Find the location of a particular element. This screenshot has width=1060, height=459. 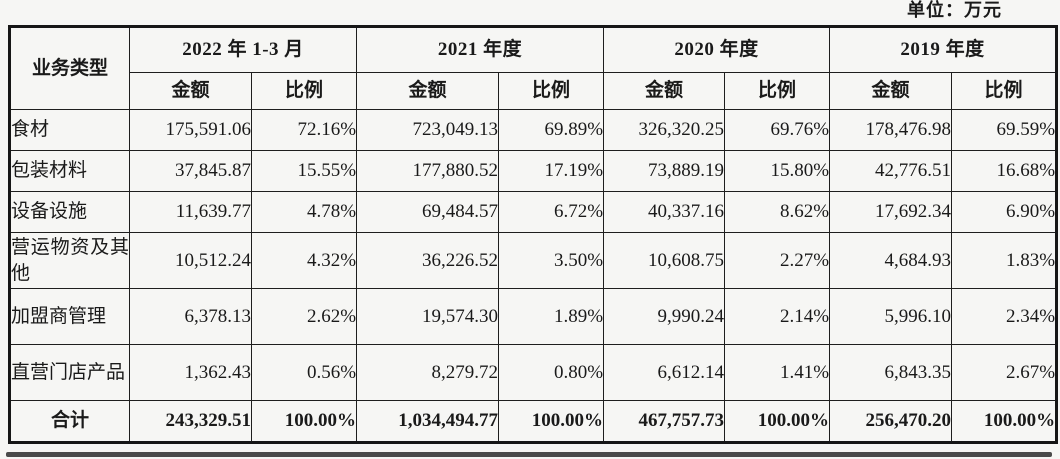

period-header-2021: 2021 年度 is located at coordinates (480, 49).